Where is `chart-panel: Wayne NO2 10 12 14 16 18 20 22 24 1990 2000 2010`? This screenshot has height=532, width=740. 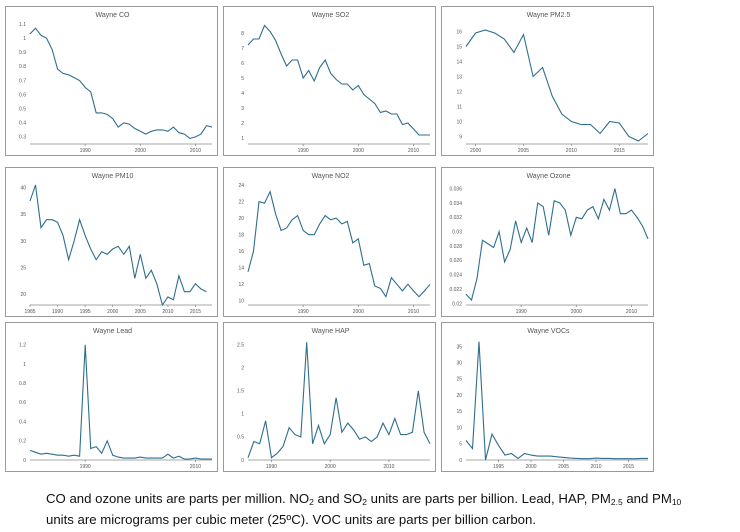 chart-panel: Wayne NO2 10 12 14 16 18 20 22 24 1990 2000 2010 is located at coordinates (329, 242).